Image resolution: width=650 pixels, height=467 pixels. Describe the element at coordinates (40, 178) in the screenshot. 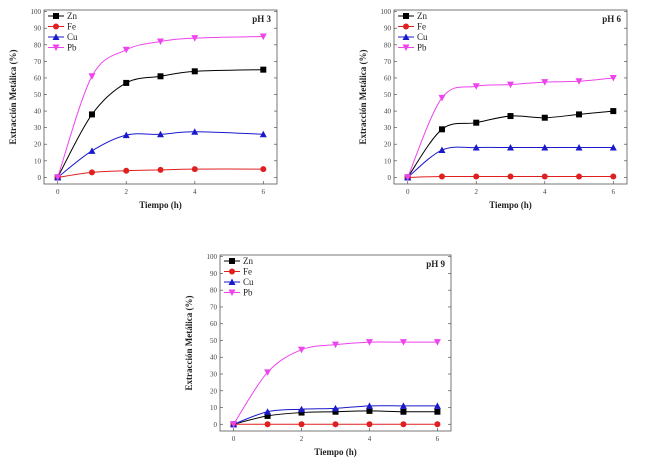

I see `y-tick-label: 0` at that location.